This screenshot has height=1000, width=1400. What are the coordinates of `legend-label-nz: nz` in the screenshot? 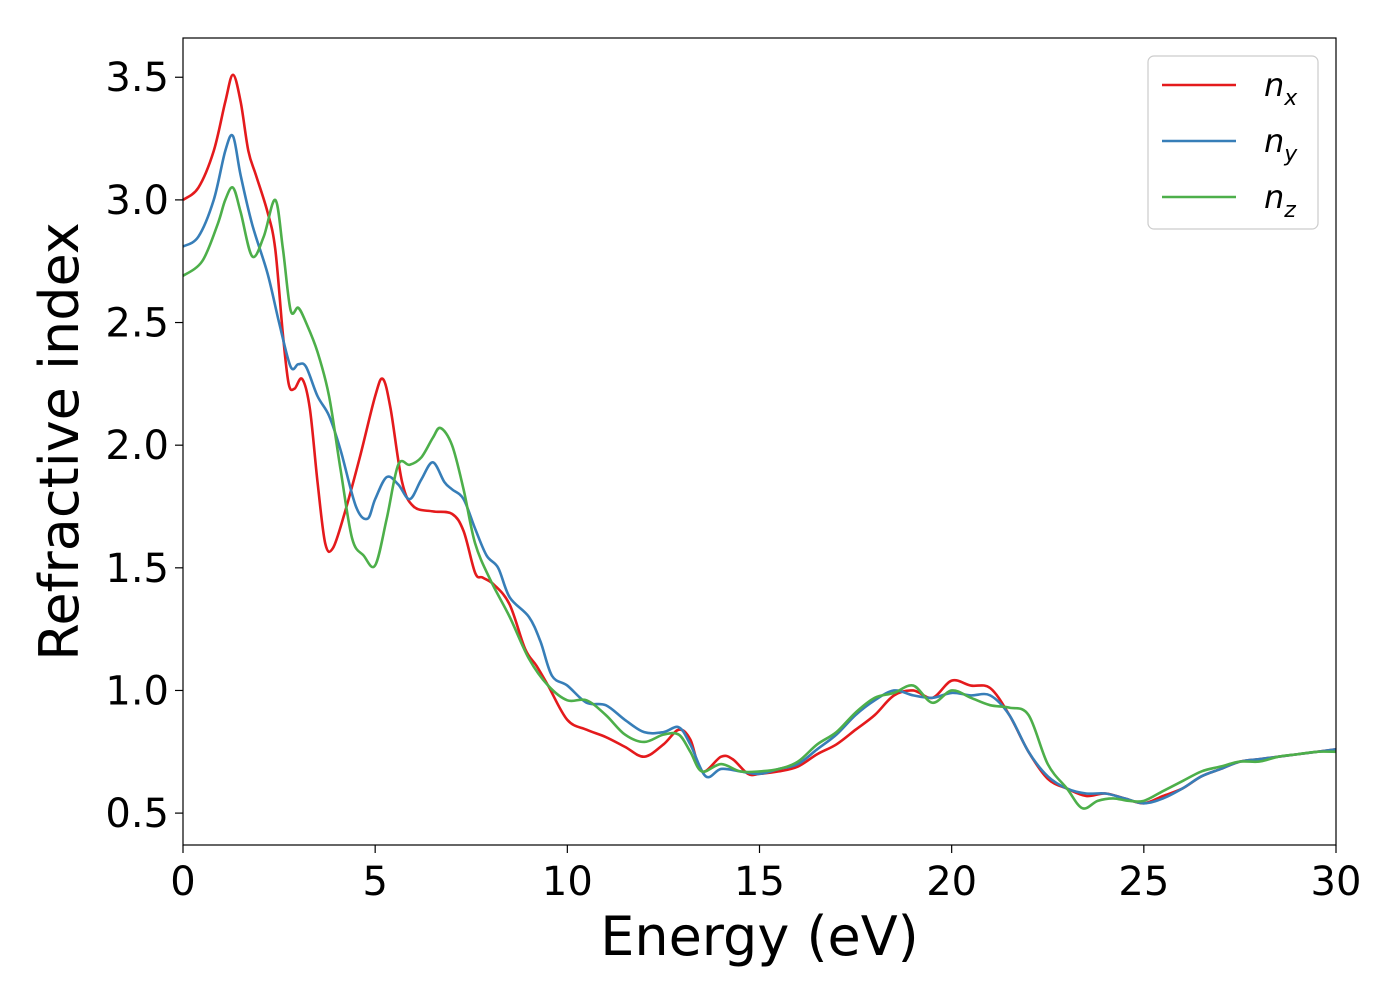 It's located at (1280, 200).